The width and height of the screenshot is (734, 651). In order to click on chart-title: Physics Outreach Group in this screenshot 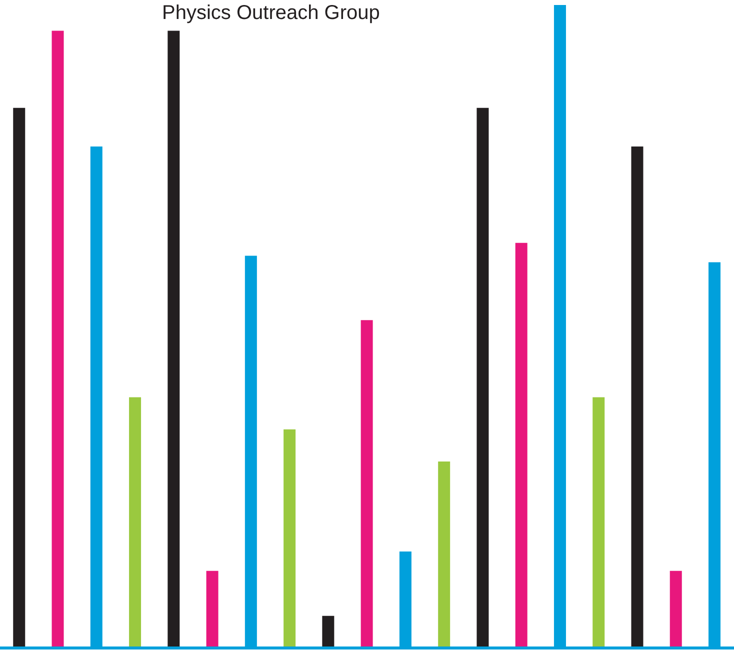, I will do `click(271, 13)`.